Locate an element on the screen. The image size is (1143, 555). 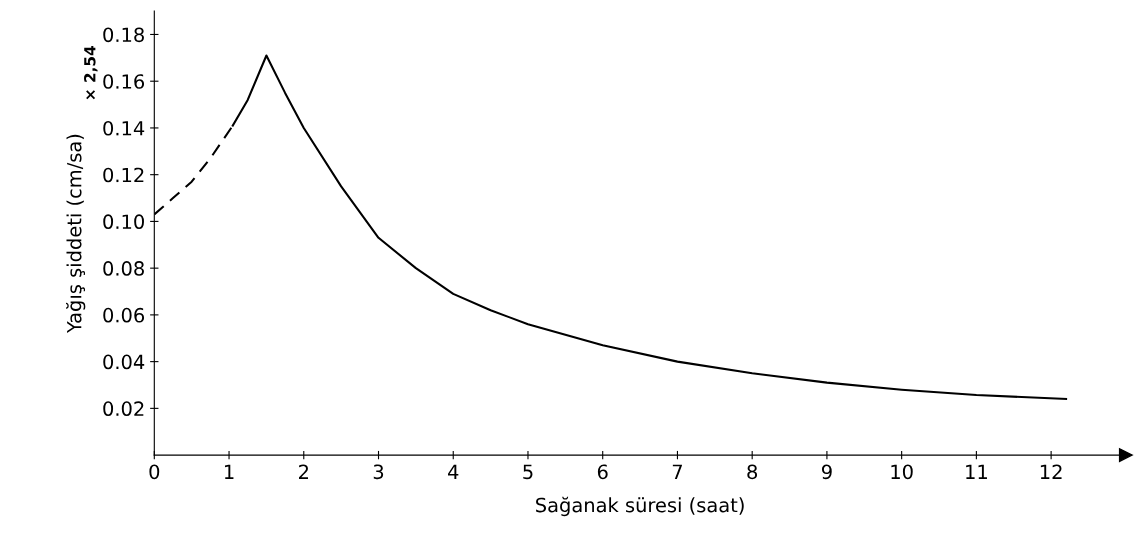
x-tick-label: 11 is located at coordinates (976, 471).